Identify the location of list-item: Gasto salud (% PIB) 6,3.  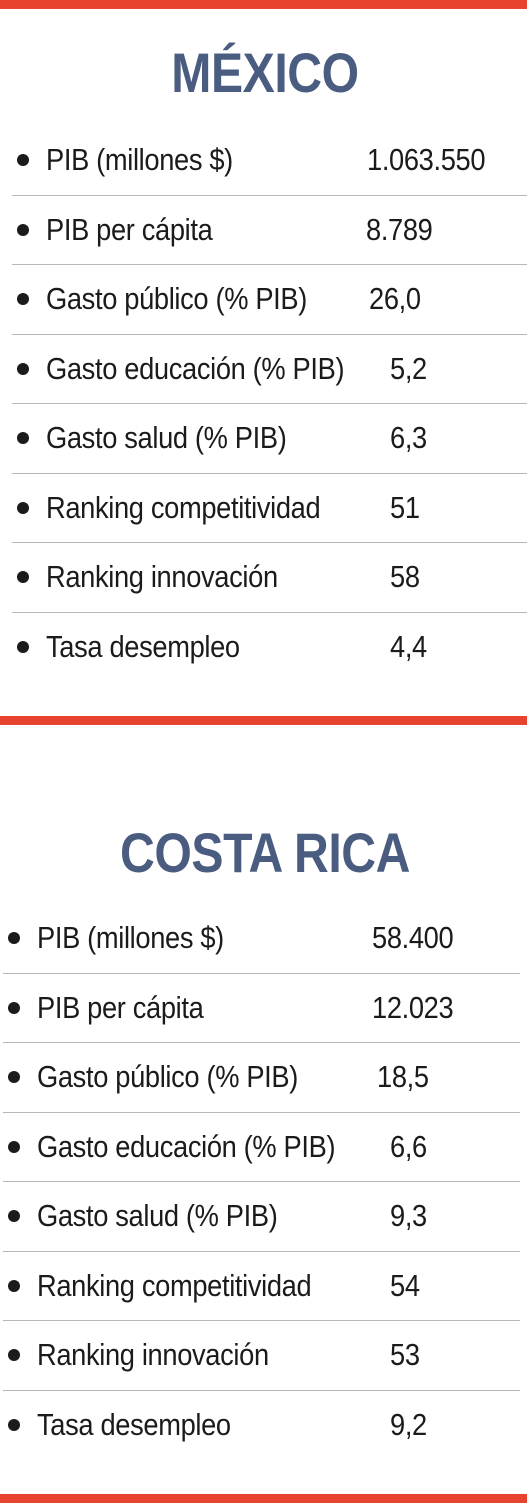
(269, 439).